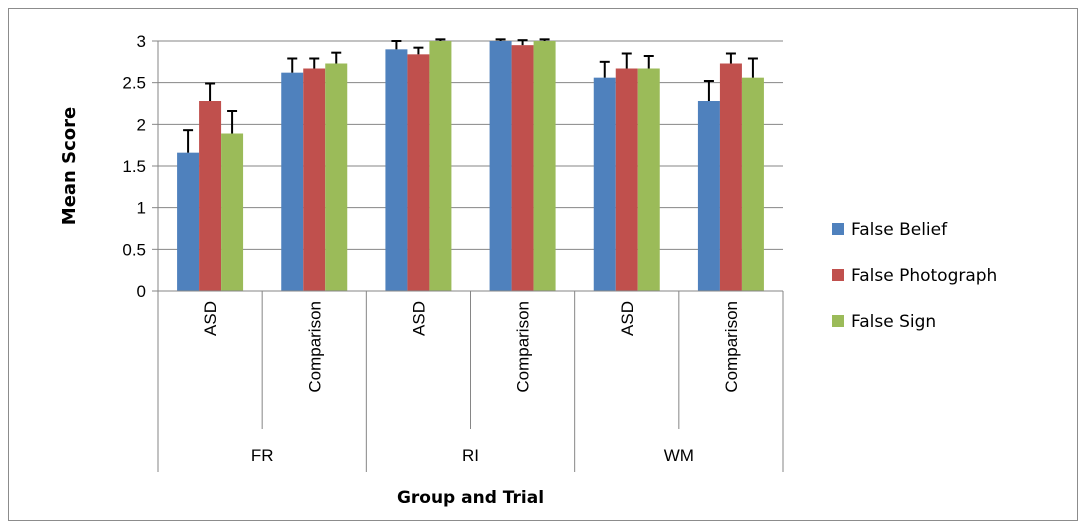 The image size is (1086, 529). What do you see at coordinates (141, 208) in the screenshot?
I see `y-tick-label: 1` at bounding box center [141, 208].